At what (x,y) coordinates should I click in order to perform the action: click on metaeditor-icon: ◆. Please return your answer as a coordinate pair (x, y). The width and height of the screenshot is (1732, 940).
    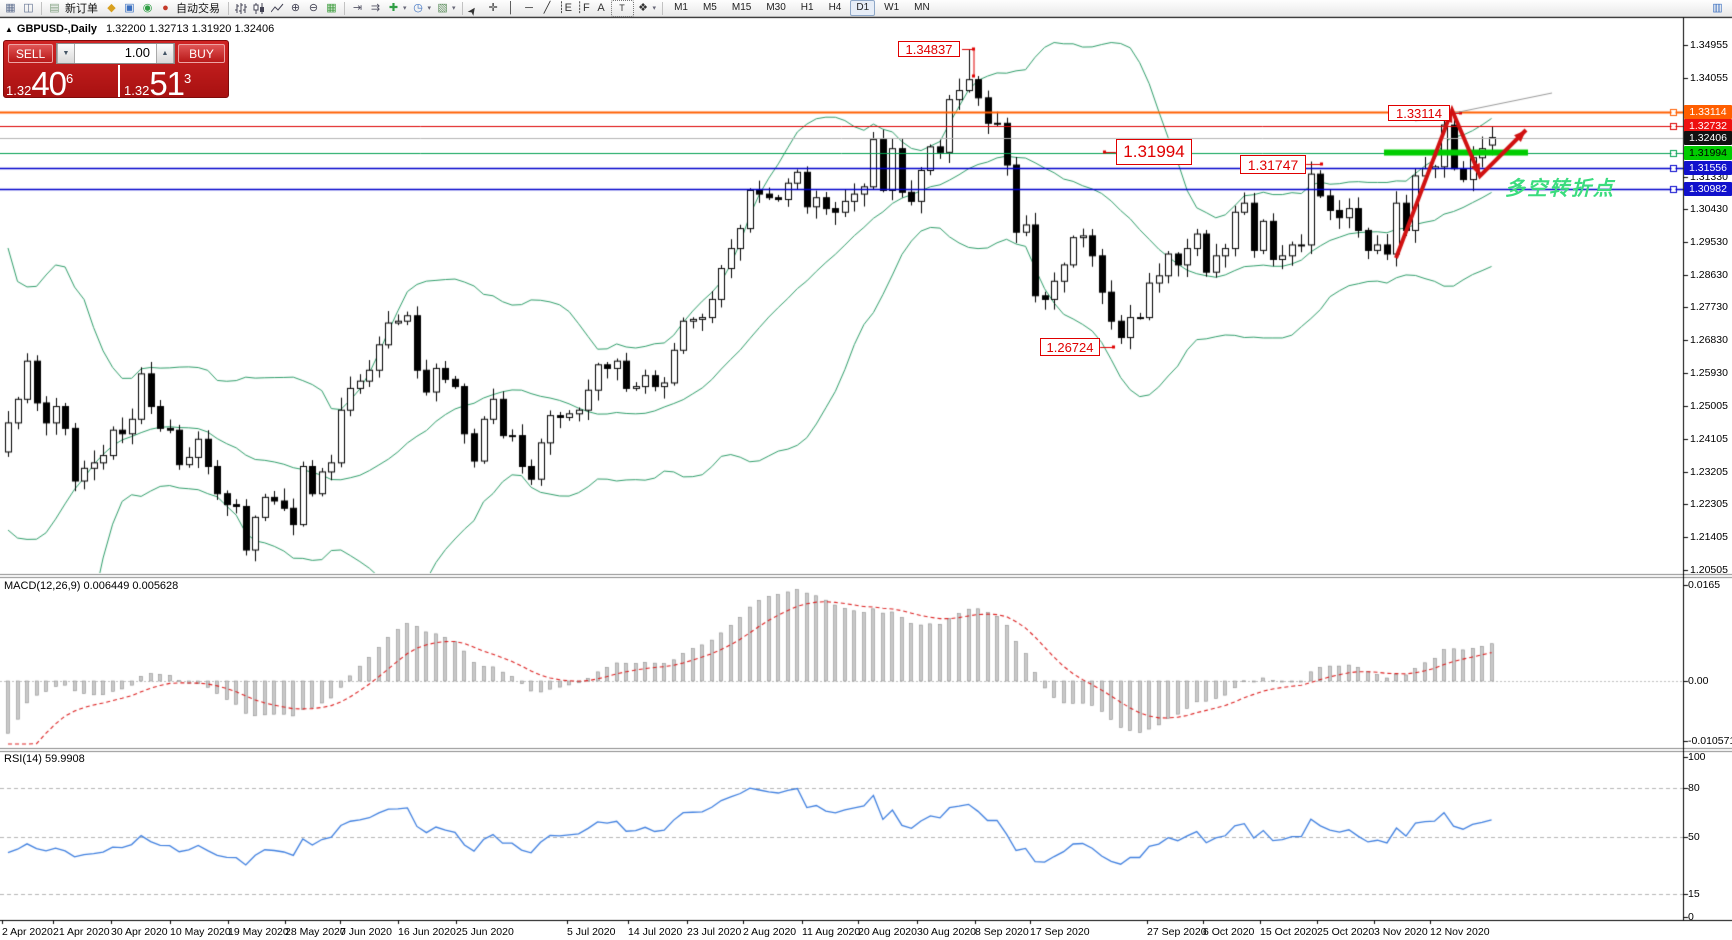
    Looking at the image, I should click on (111, 7).